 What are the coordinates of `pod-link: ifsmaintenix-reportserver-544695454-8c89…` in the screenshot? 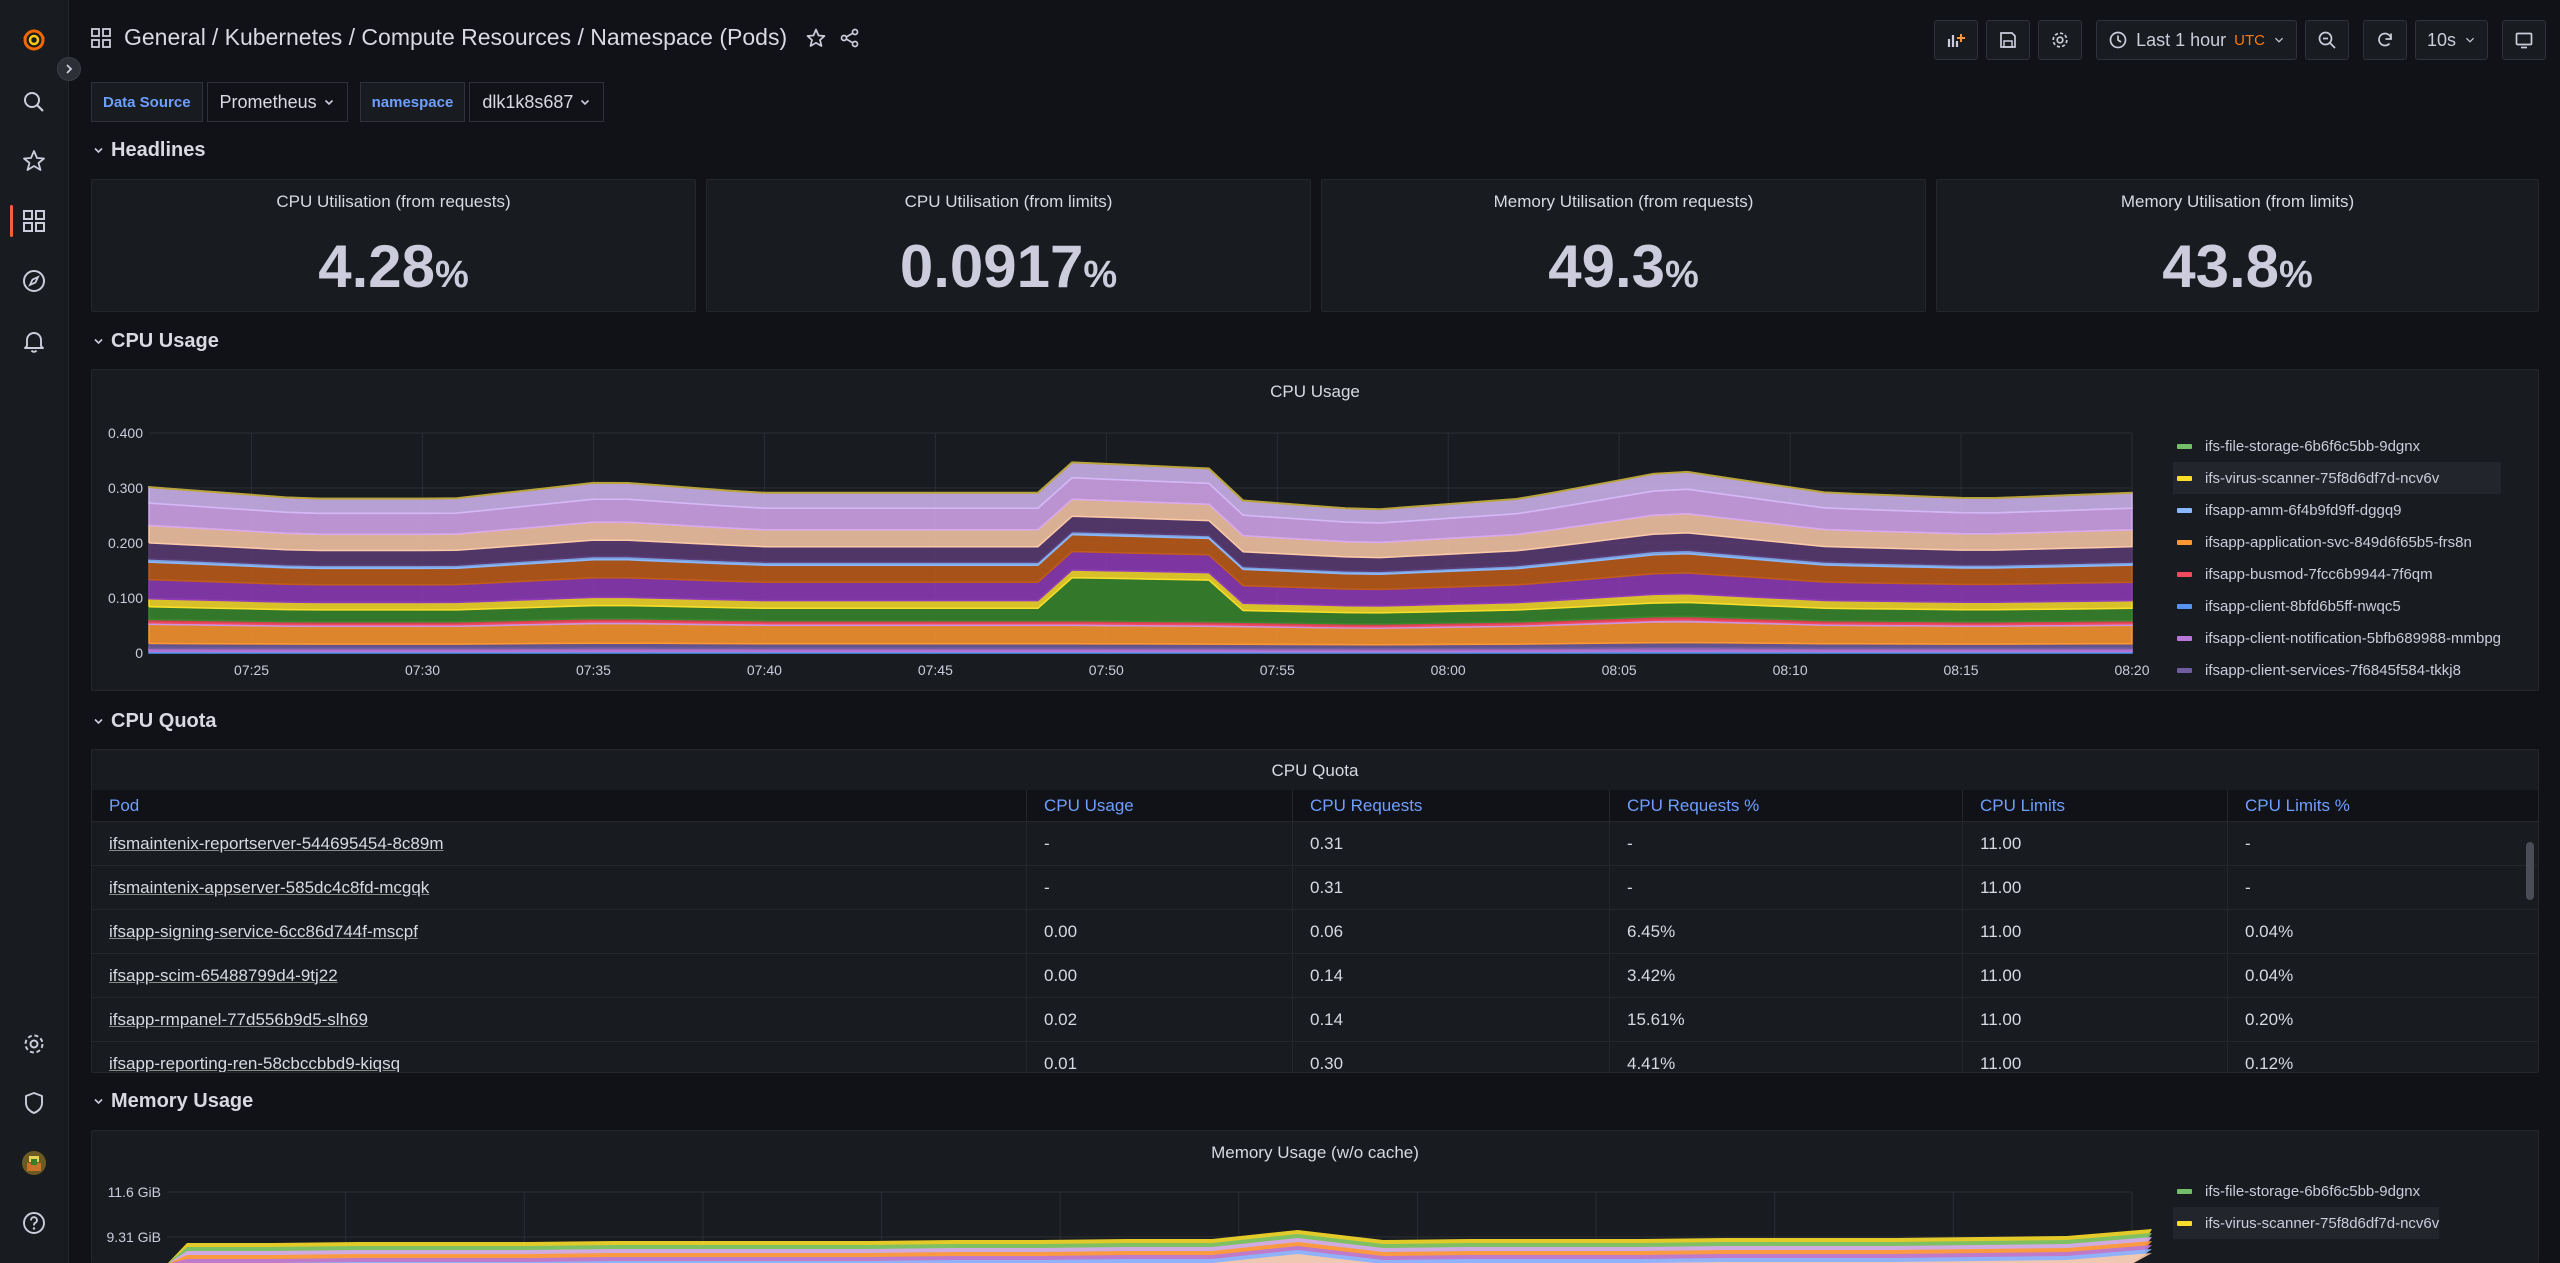 It's located at (559, 843).